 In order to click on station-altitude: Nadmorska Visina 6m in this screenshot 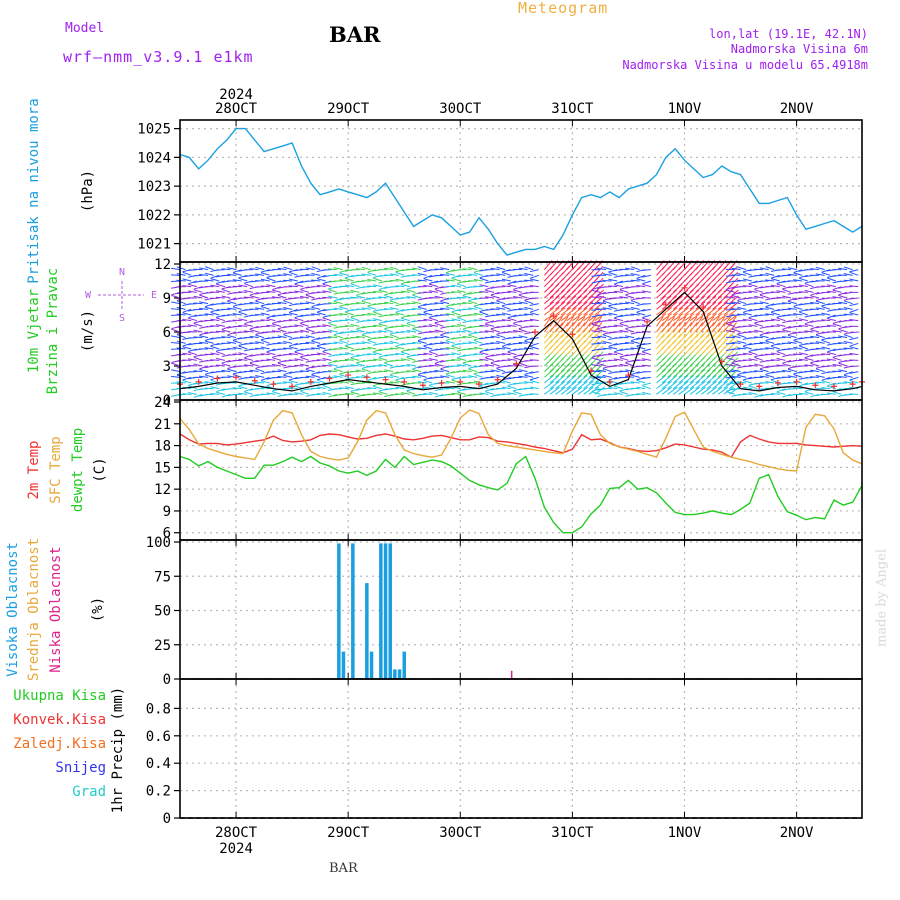, I will do `click(799, 49)`.